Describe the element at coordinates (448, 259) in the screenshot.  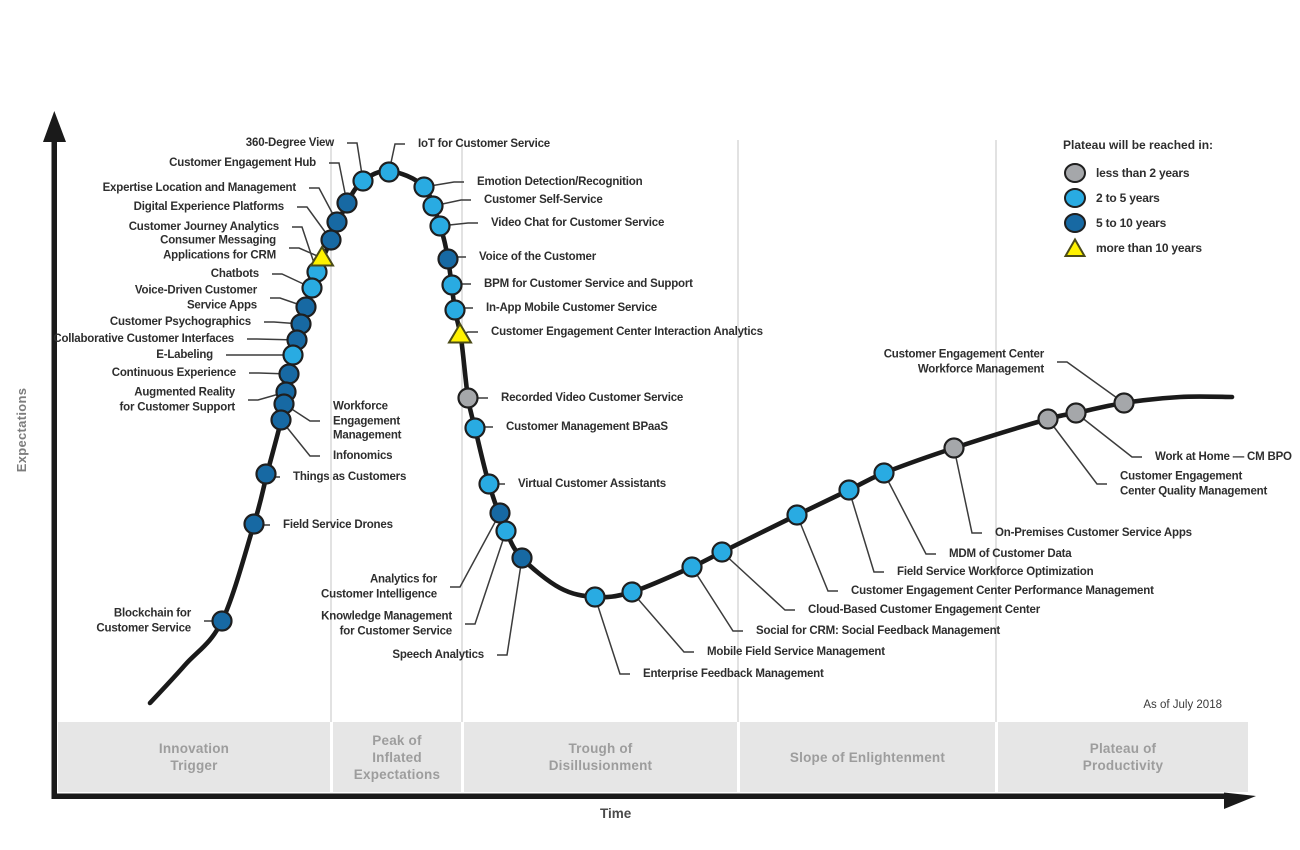
I see `marker-voice-of-the-customer` at that location.